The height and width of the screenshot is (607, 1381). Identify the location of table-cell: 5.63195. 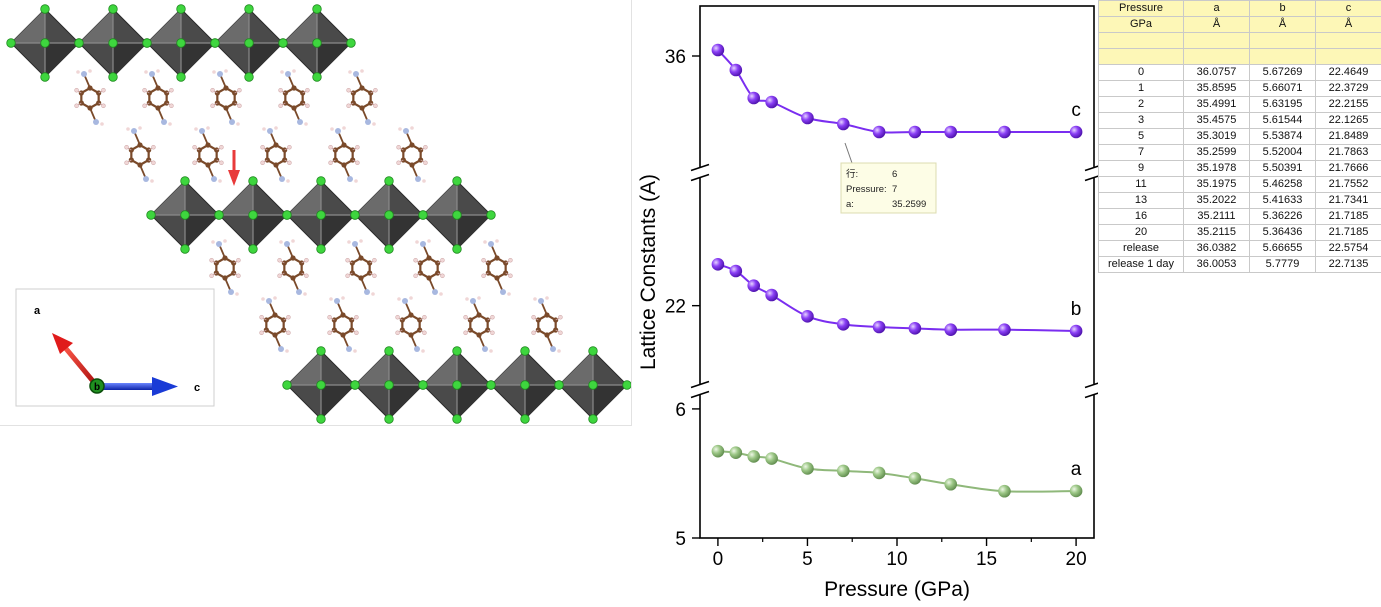
(1283, 105).